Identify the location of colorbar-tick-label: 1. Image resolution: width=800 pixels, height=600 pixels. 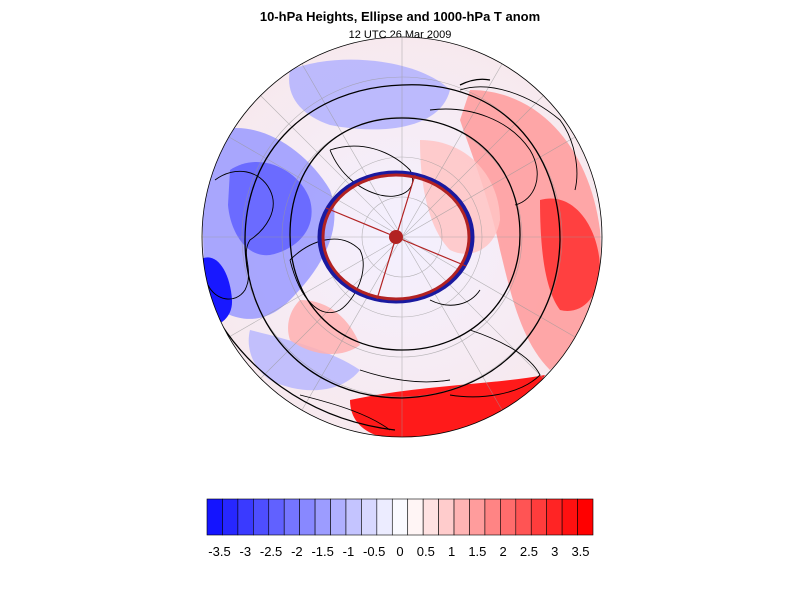
(451, 551).